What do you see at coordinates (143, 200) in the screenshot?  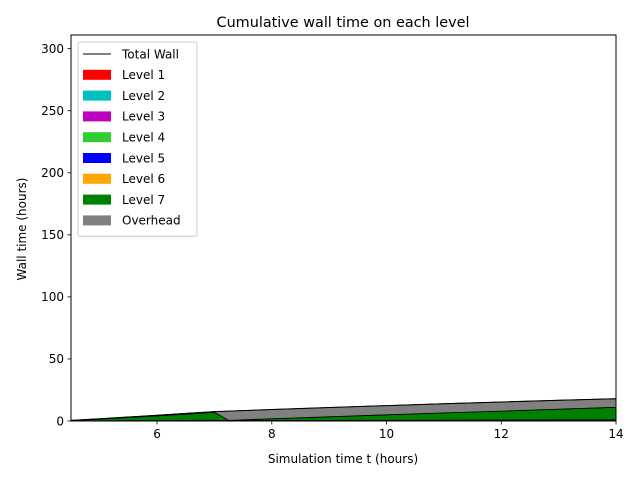 I see `legend-label-level-7: Level 7` at bounding box center [143, 200].